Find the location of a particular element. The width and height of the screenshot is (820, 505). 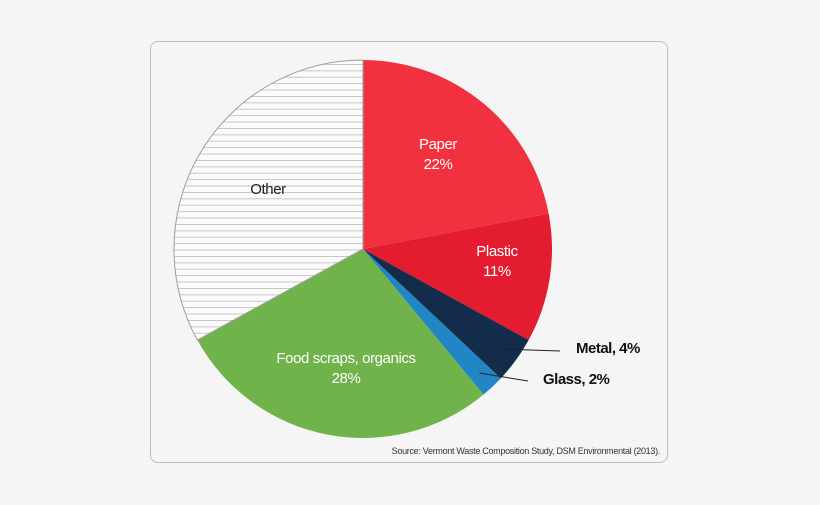

slice-value-plastic: 11% is located at coordinates (497, 271).